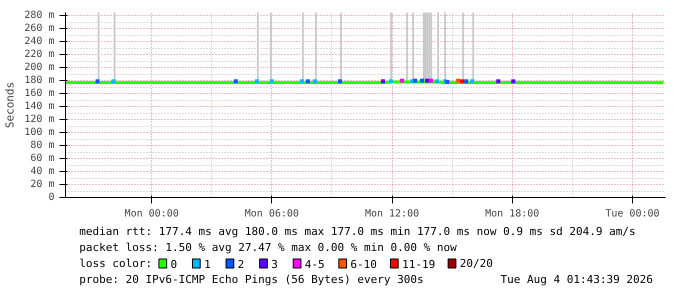  What do you see at coordinates (39, 94) in the screenshot?
I see `y-tick-label: 160 m` at bounding box center [39, 94].